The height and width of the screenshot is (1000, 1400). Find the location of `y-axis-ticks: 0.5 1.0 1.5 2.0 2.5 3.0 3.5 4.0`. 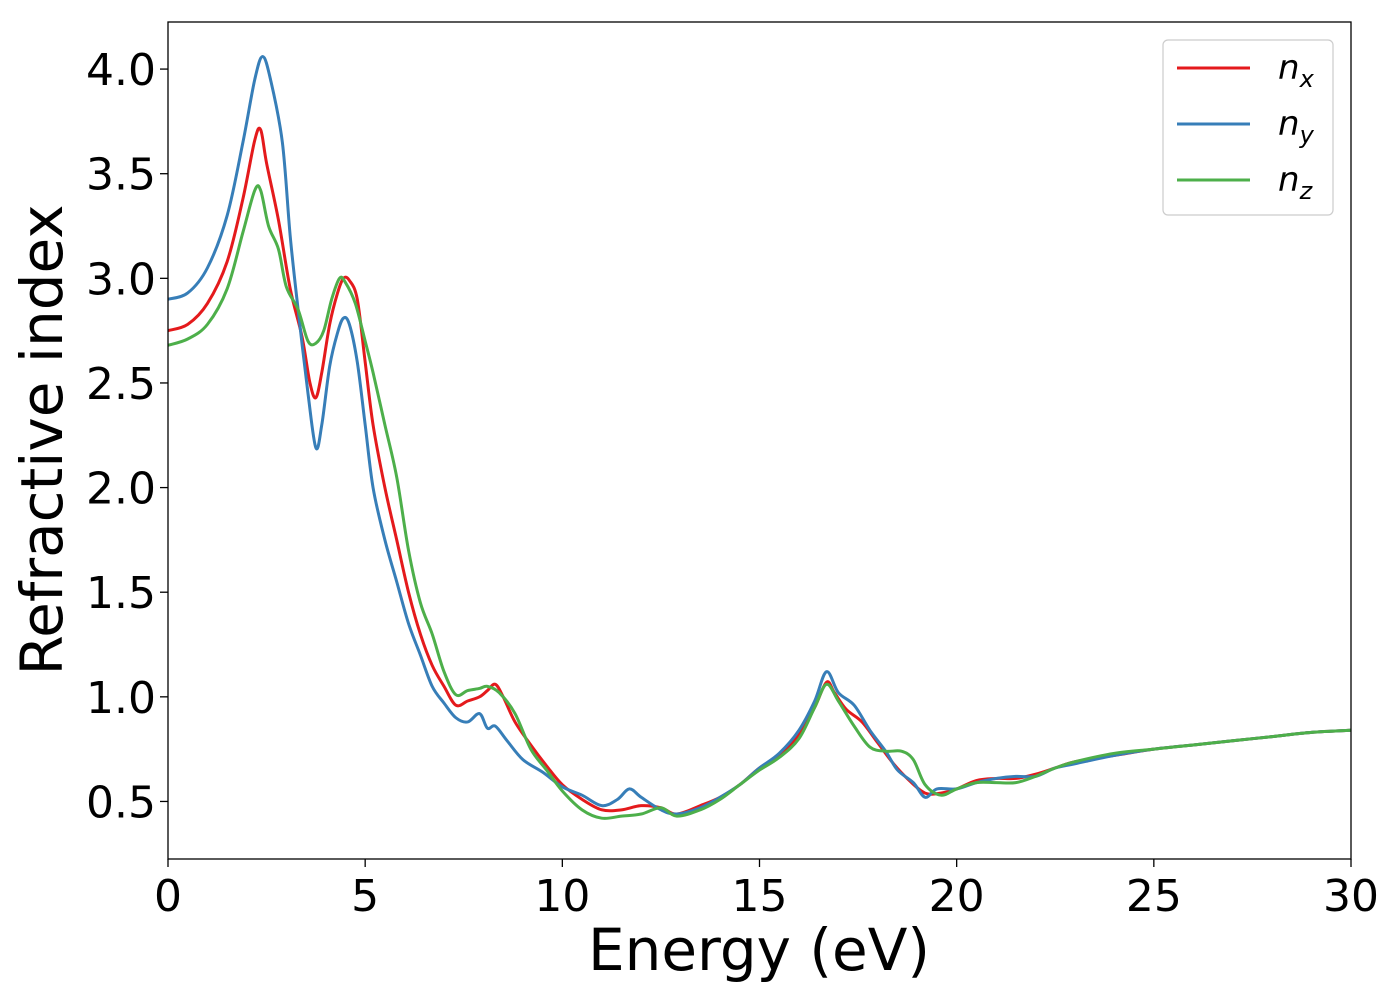

y-axis-ticks: 0.5 1.0 1.5 2.0 2.5 3.0 3.5 4.0 is located at coordinates (127, 436).